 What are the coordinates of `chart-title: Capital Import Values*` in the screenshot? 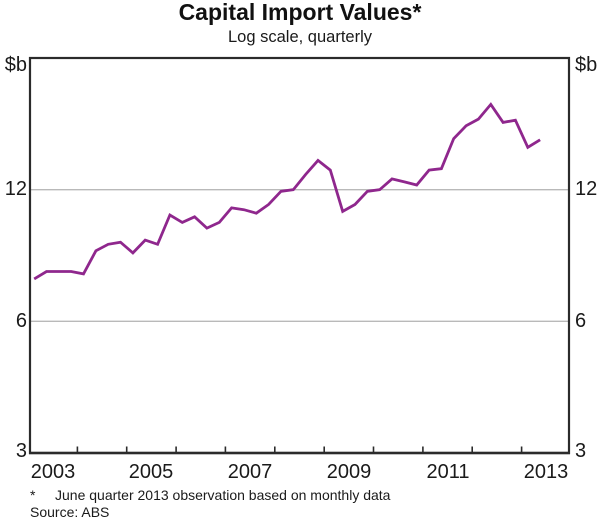 It's located at (300, 12).